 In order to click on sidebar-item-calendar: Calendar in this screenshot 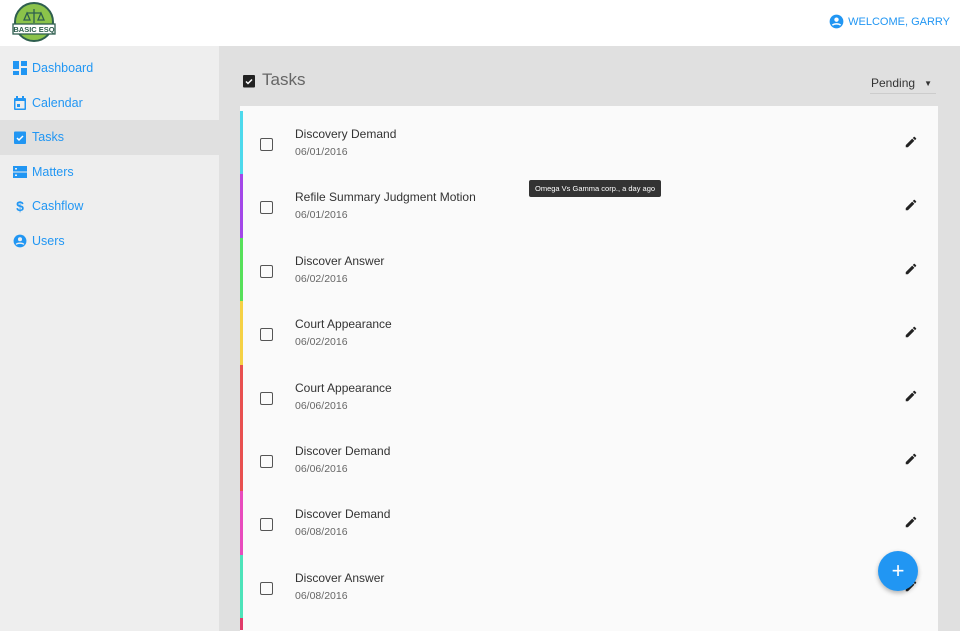, I will do `click(109, 103)`.